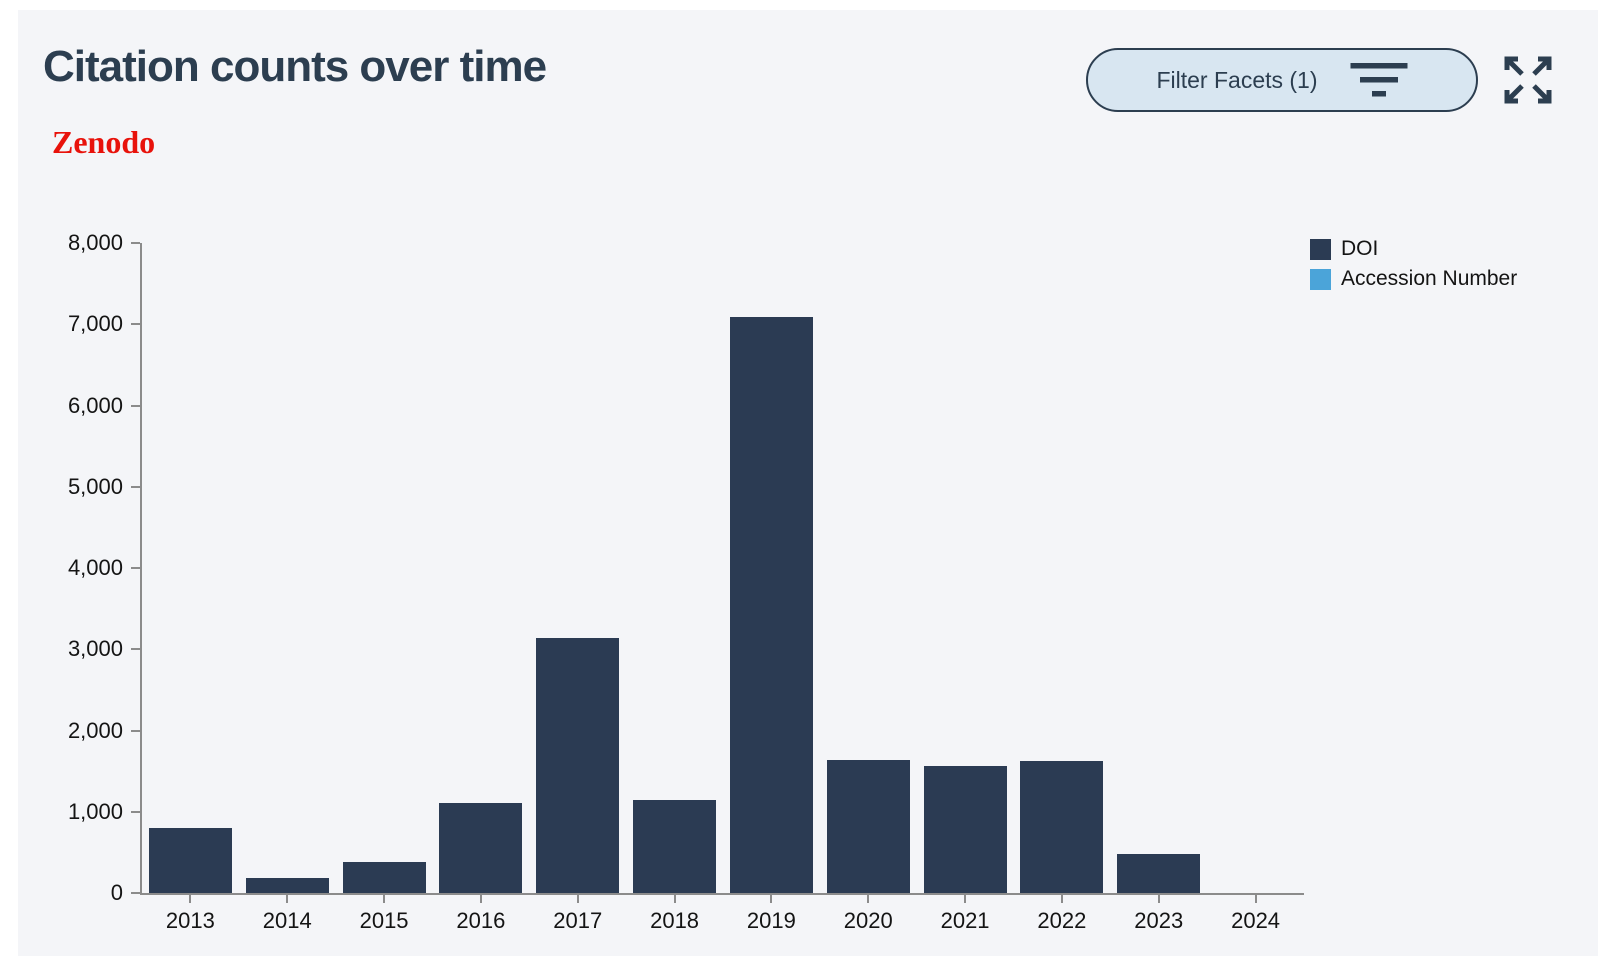 The image size is (1598, 956). What do you see at coordinates (868, 826) in the screenshot?
I see `bar-doi-2020` at bounding box center [868, 826].